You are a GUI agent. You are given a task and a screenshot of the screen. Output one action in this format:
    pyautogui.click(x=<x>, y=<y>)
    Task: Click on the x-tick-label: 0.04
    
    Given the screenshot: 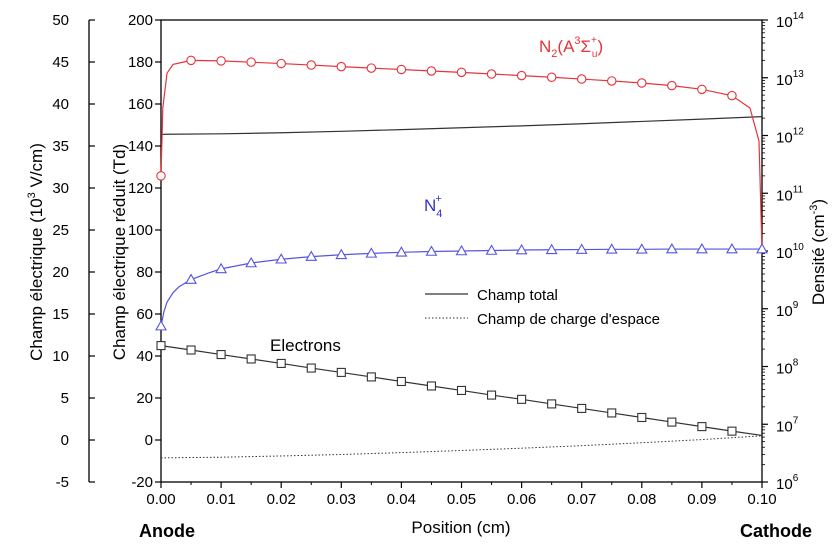 What is the action you would take?
    pyautogui.click(x=401, y=499)
    